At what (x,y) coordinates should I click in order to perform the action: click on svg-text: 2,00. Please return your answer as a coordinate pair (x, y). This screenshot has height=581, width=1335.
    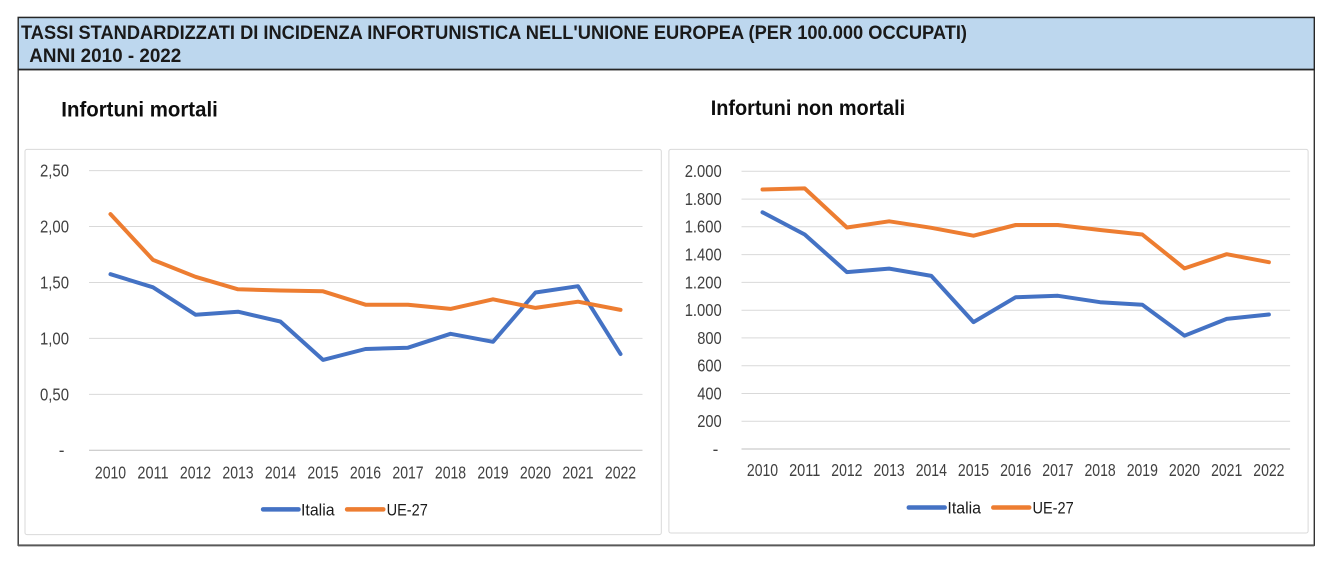
    Looking at the image, I should click on (54, 226).